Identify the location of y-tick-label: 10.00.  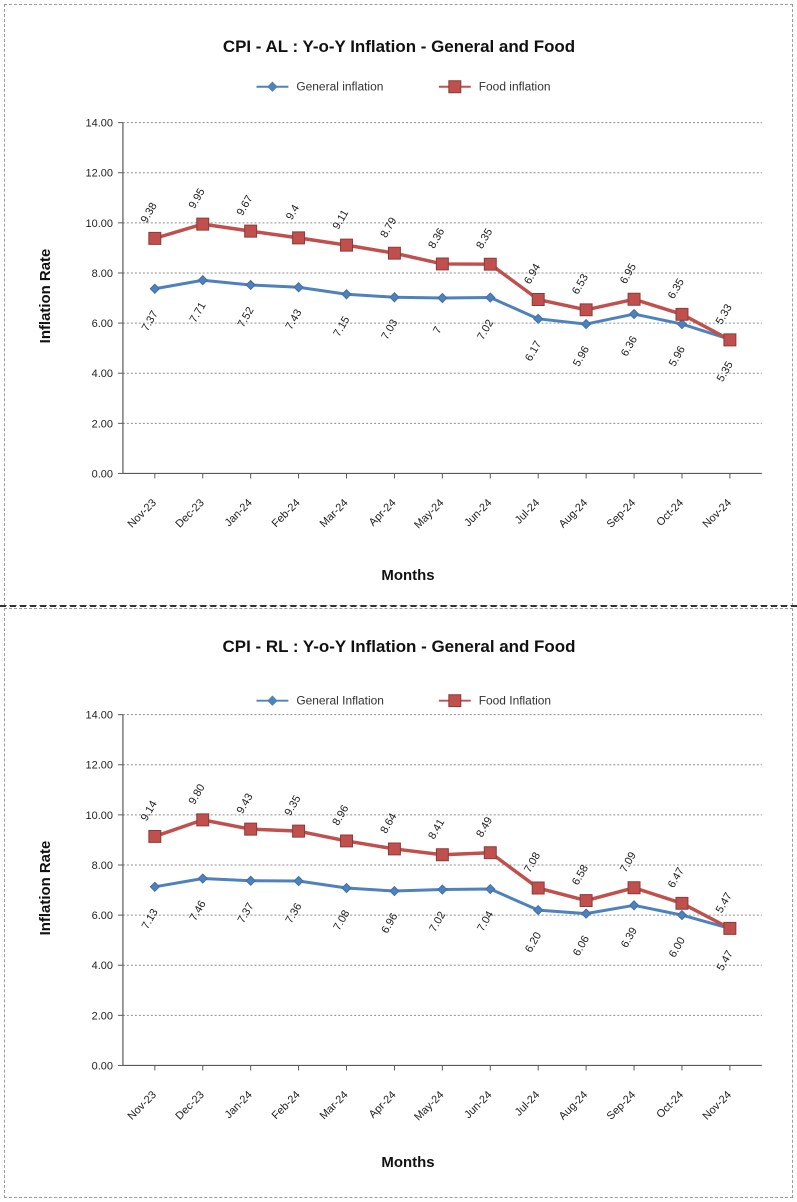
(99, 224).